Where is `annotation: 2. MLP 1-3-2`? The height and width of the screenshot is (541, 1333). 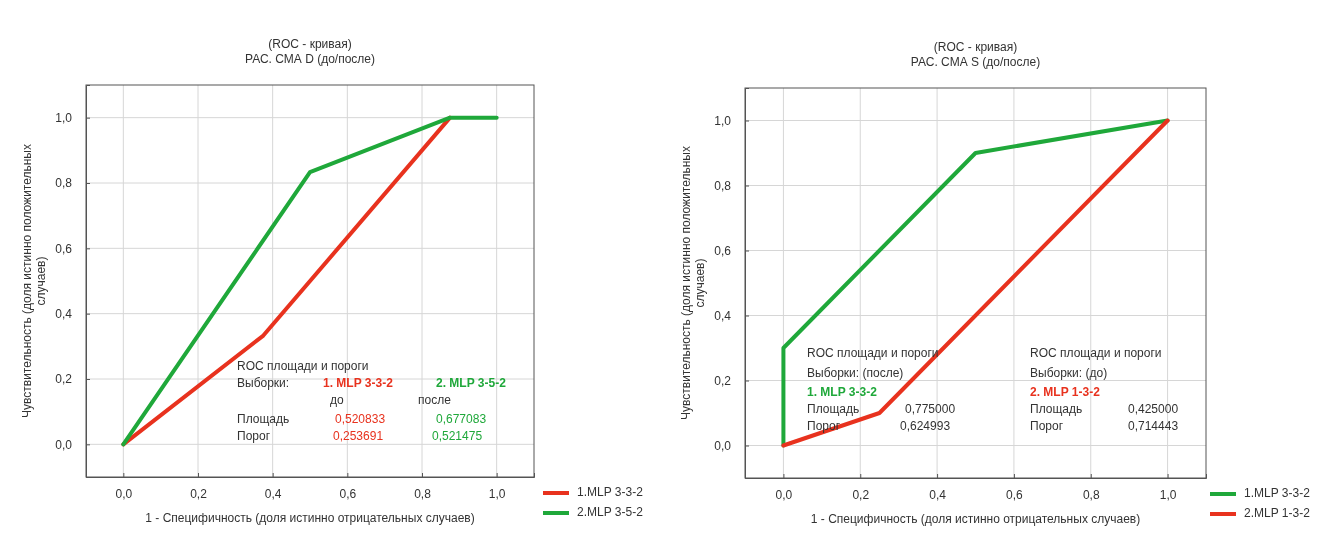 annotation: 2. MLP 1-3-2 is located at coordinates (1065, 392).